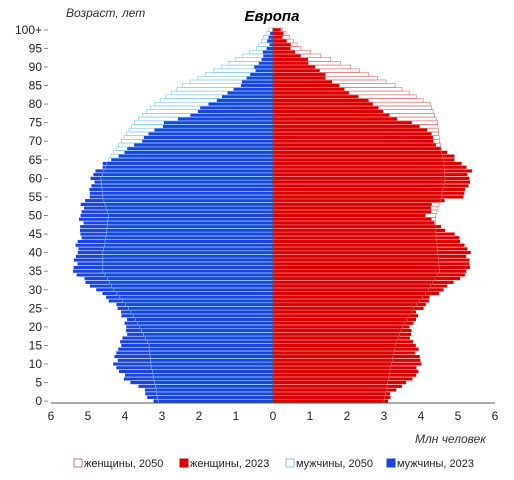 The height and width of the screenshot is (480, 514). What do you see at coordinates (199, 416) in the screenshot?
I see `x-tick-label-4: 2` at bounding box center [199, 416].